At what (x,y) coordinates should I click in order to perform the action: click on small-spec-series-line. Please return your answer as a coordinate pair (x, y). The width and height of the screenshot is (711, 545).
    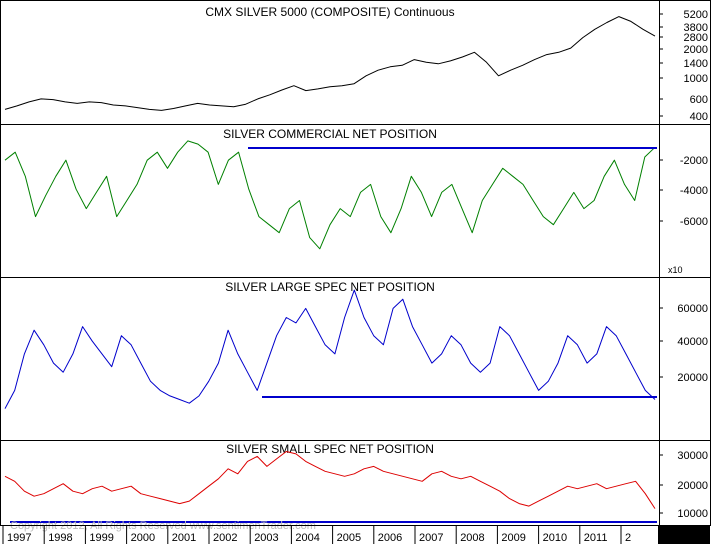
    Looking at the image, I should click on (330, 480).